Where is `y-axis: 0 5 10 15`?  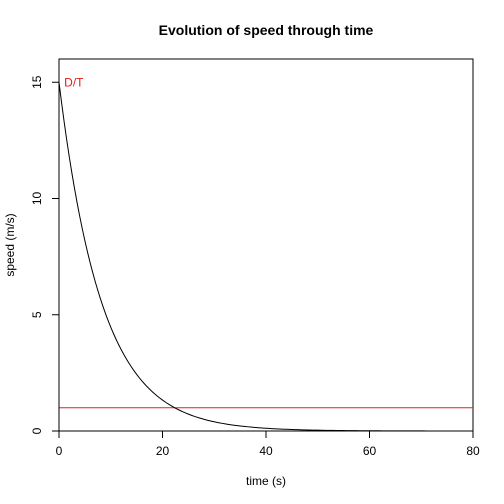
y-axis: 0 5 10 15 is located at coordinates (44, 254).